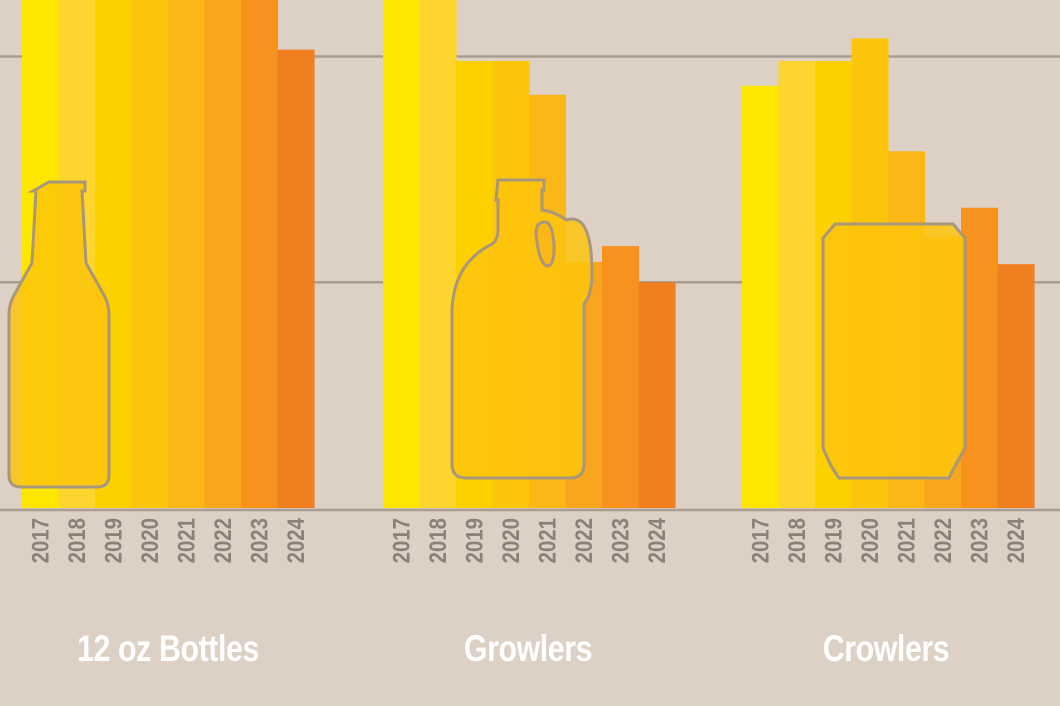 The image size is (1060, 706). What do you see at coordinates (168, 648) in the screenshot?
I see `group-title-bottles: 12 oz Bottles` at bounding box center [168, 648].